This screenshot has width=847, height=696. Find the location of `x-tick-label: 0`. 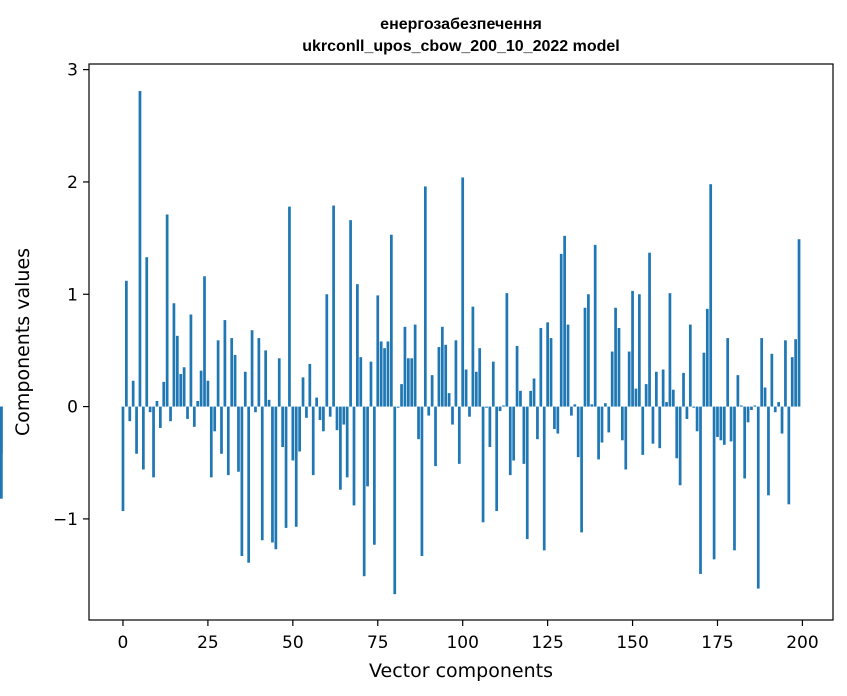

x-tick-label: 0 is located at coordinates (123, 643).